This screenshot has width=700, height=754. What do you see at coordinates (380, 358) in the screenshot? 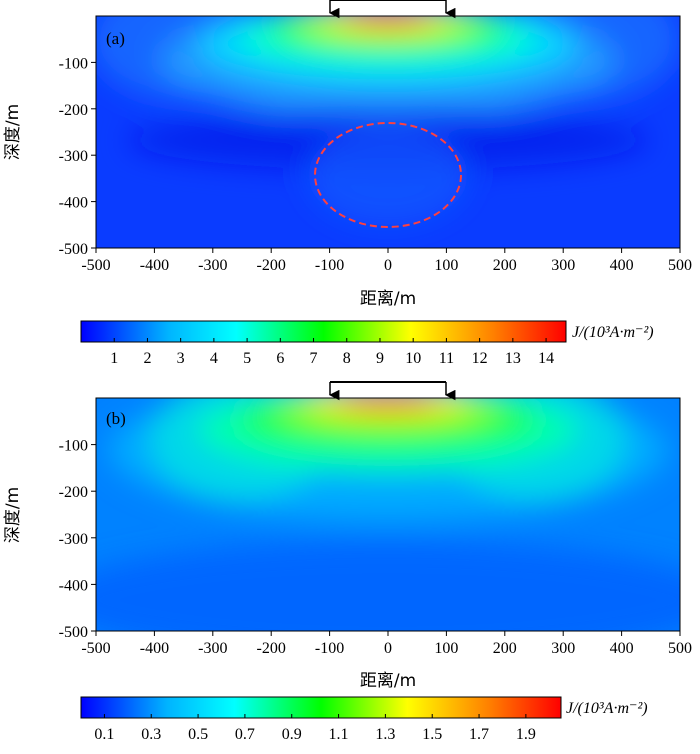
I see `colorbar-tick-label: 9` at bounding box center [380, 358].